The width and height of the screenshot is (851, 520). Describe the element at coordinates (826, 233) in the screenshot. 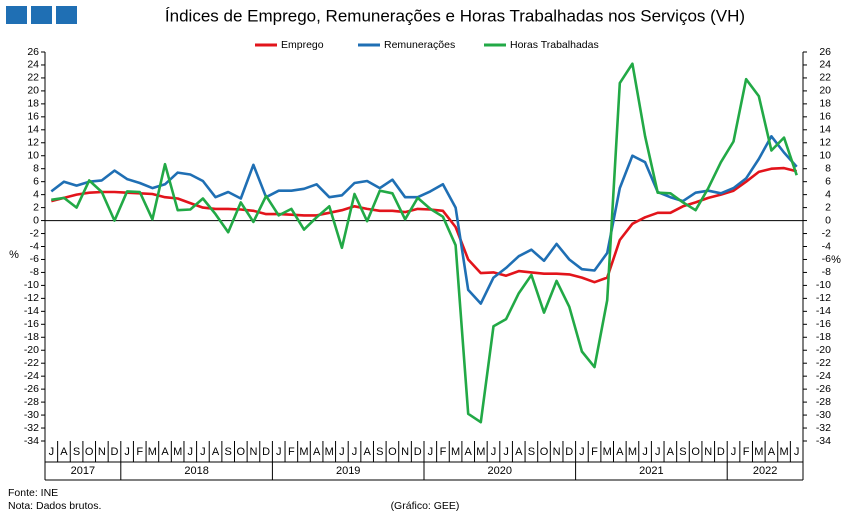

I see `y2-tick-label: -2` at that location.